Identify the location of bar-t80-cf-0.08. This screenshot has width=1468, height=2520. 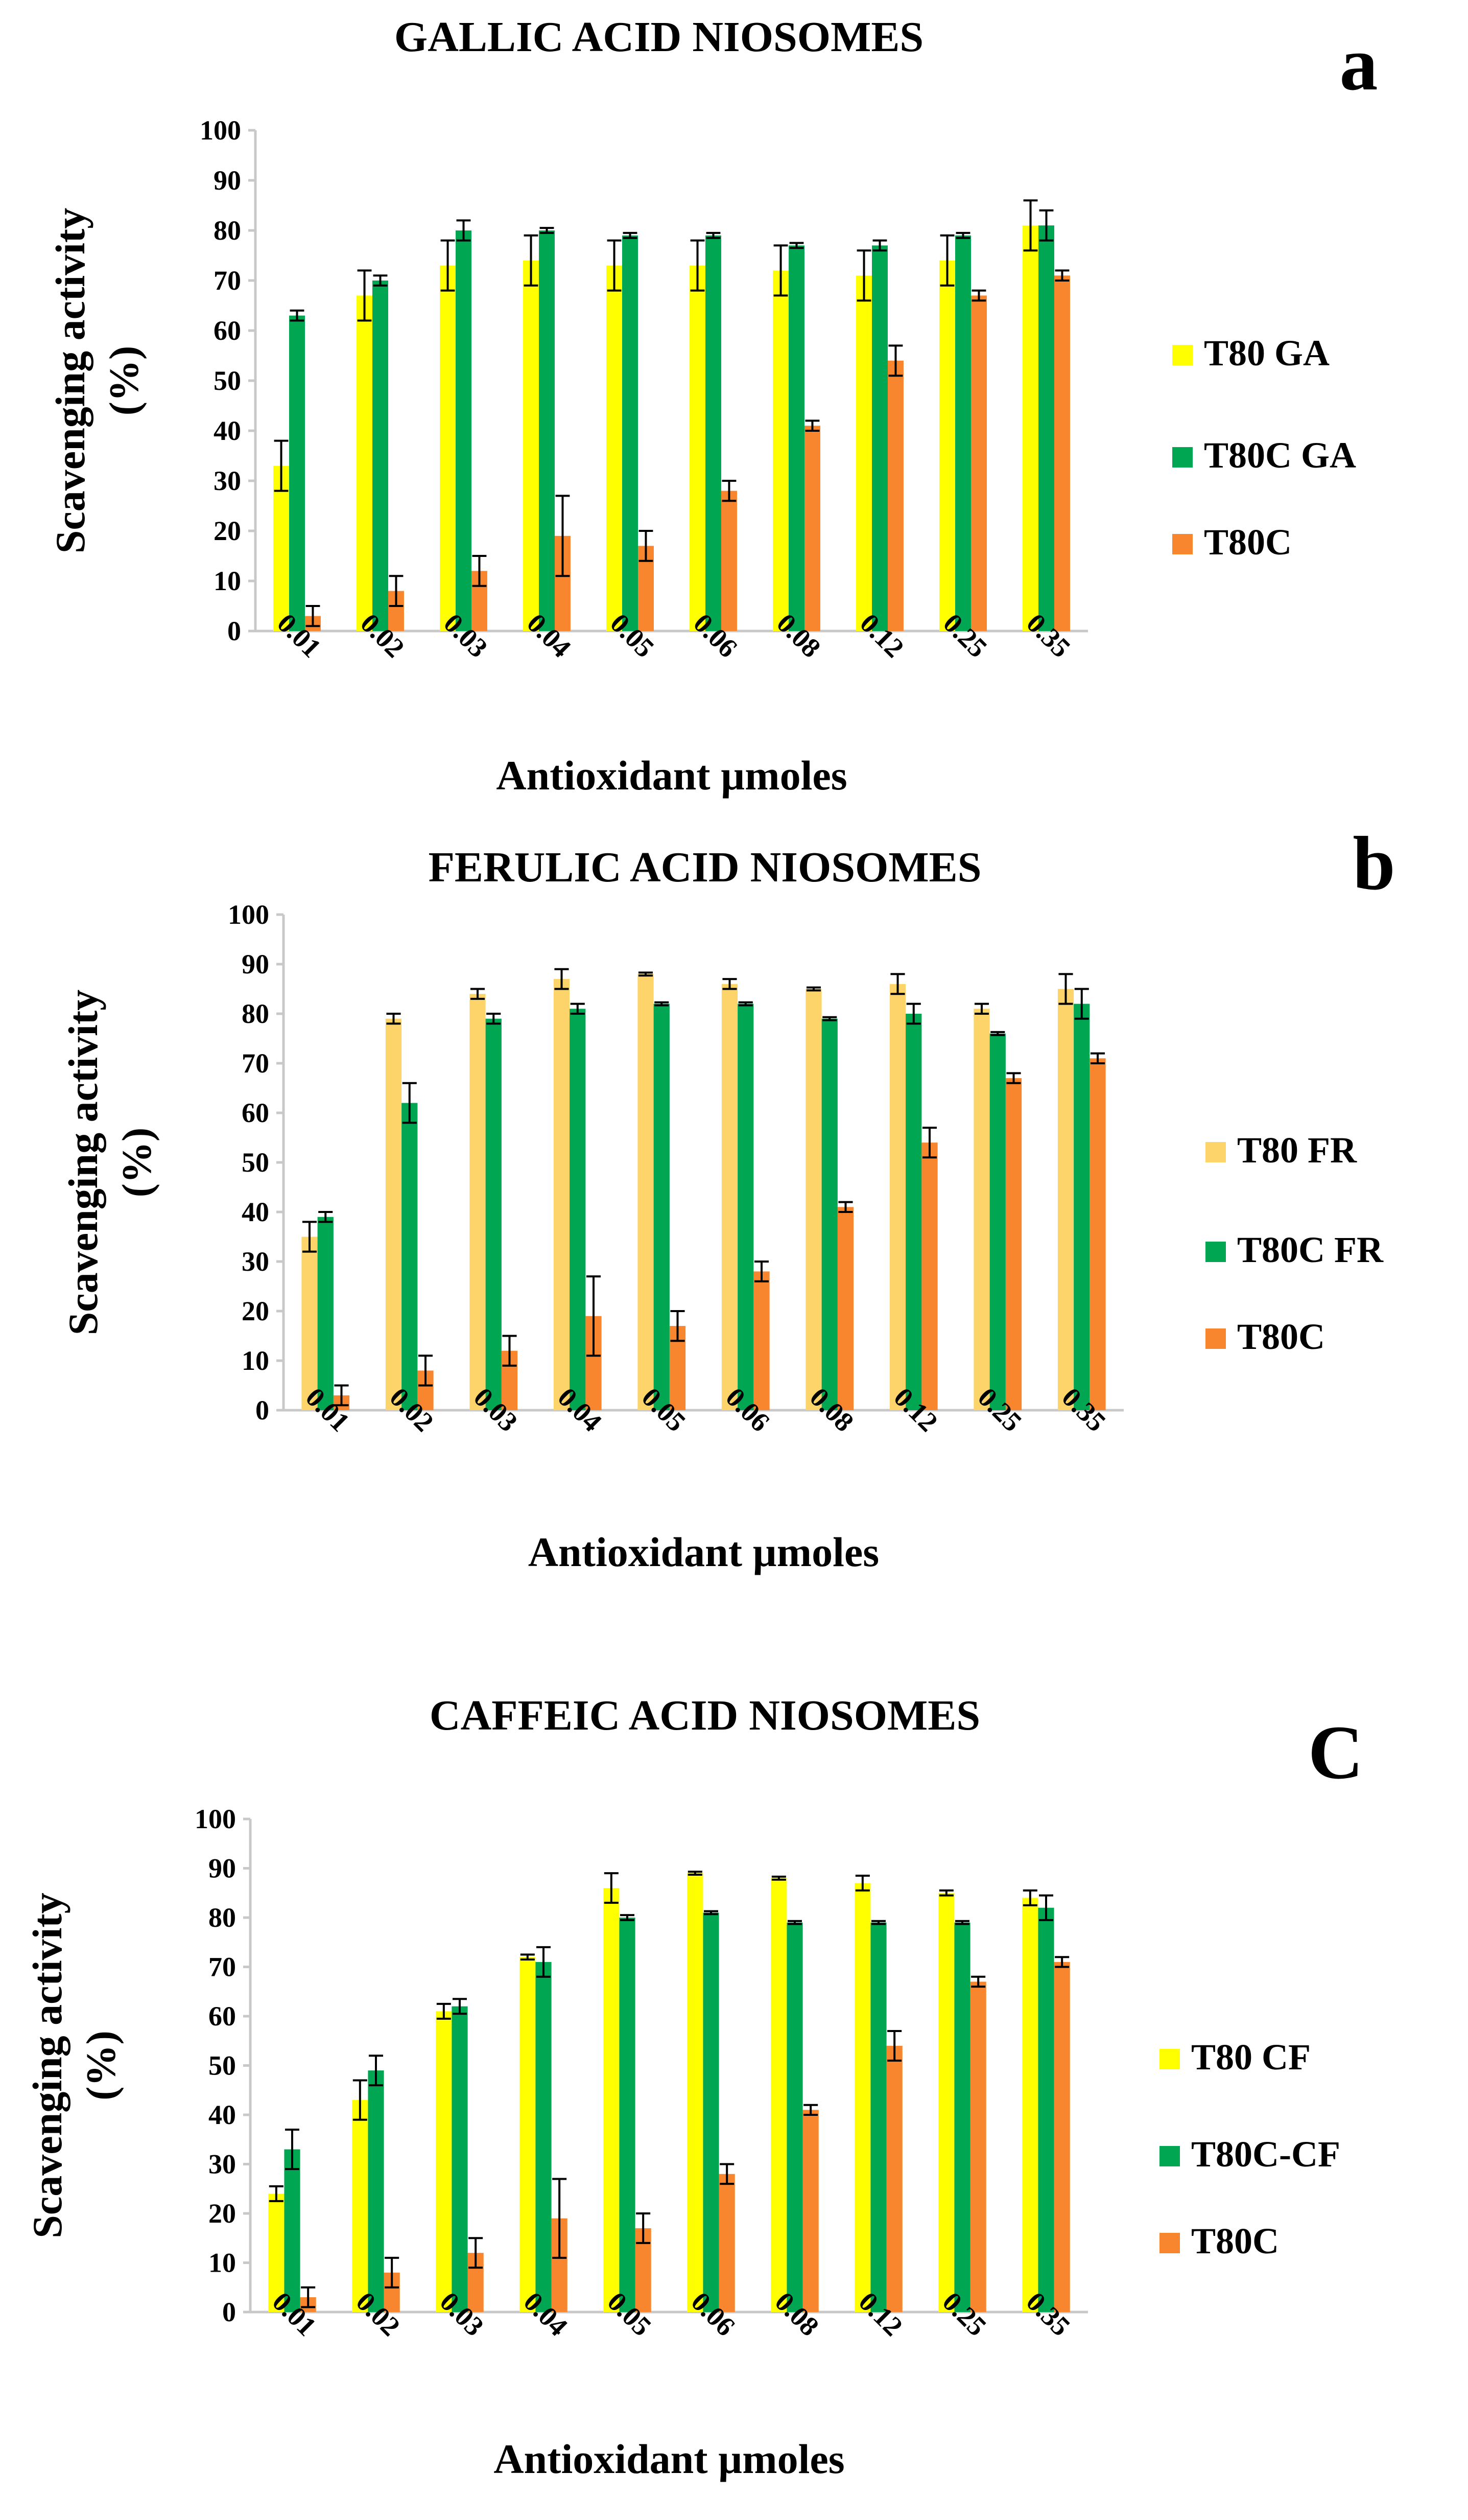
(779, 2095).